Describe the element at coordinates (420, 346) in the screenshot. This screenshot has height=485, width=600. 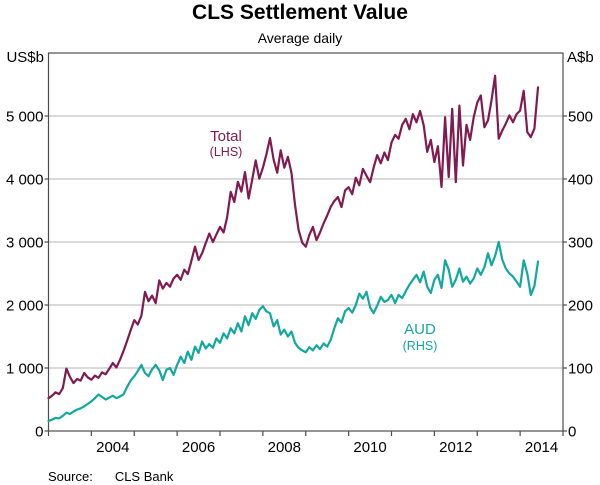
I see `series-sublabel-aud: (RHS)` at that location.